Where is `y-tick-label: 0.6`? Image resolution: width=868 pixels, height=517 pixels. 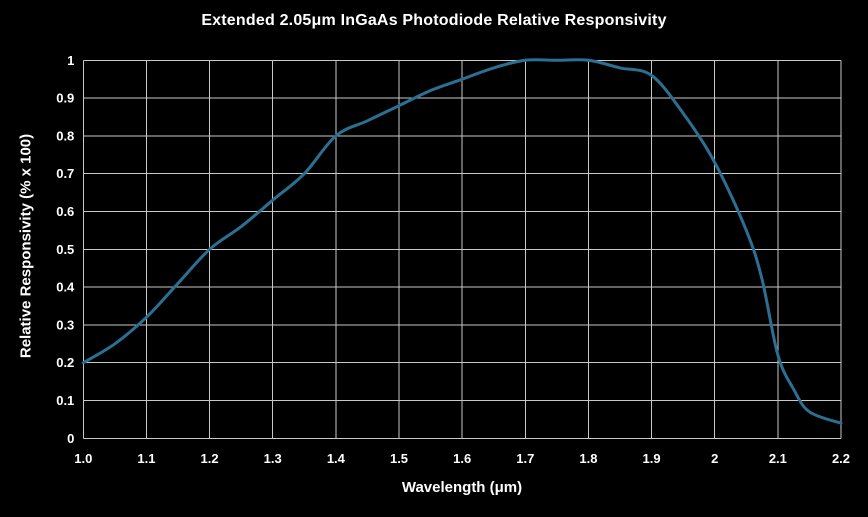
y-tick-label: 0.6 is located at coordinates (65, 211).